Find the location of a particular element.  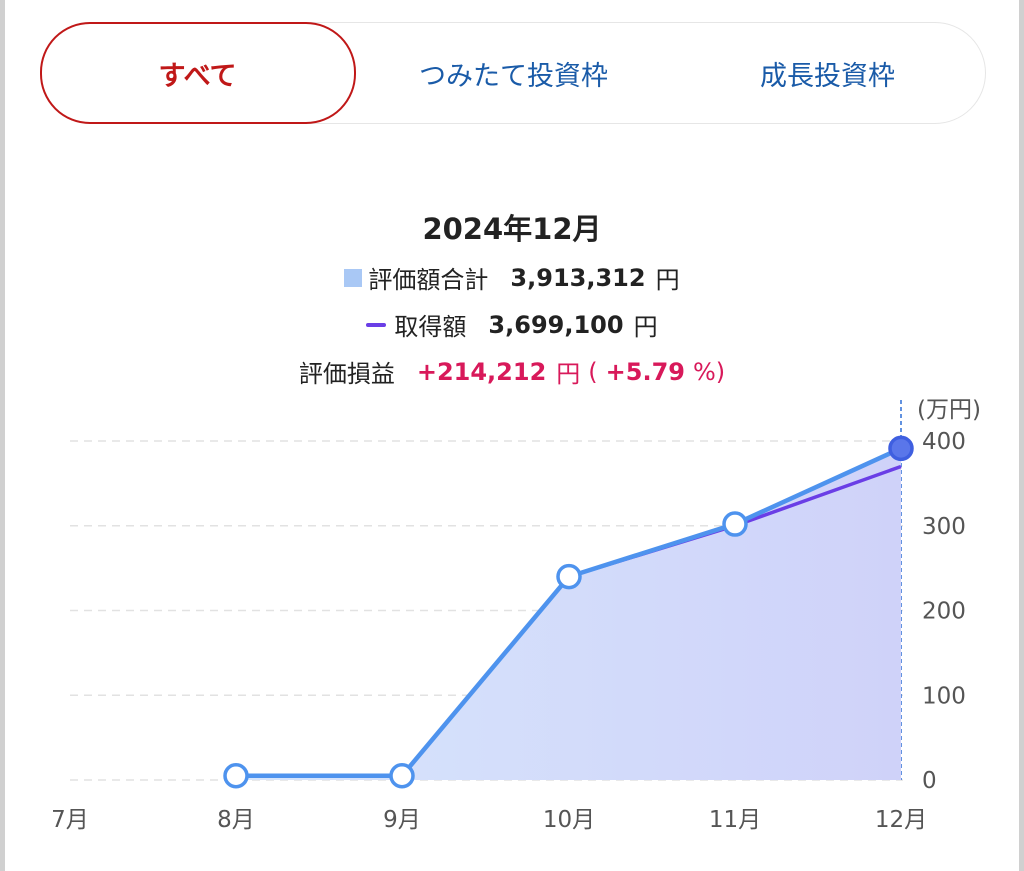

pl-unit: 円 is located at coordinates (568, 374).